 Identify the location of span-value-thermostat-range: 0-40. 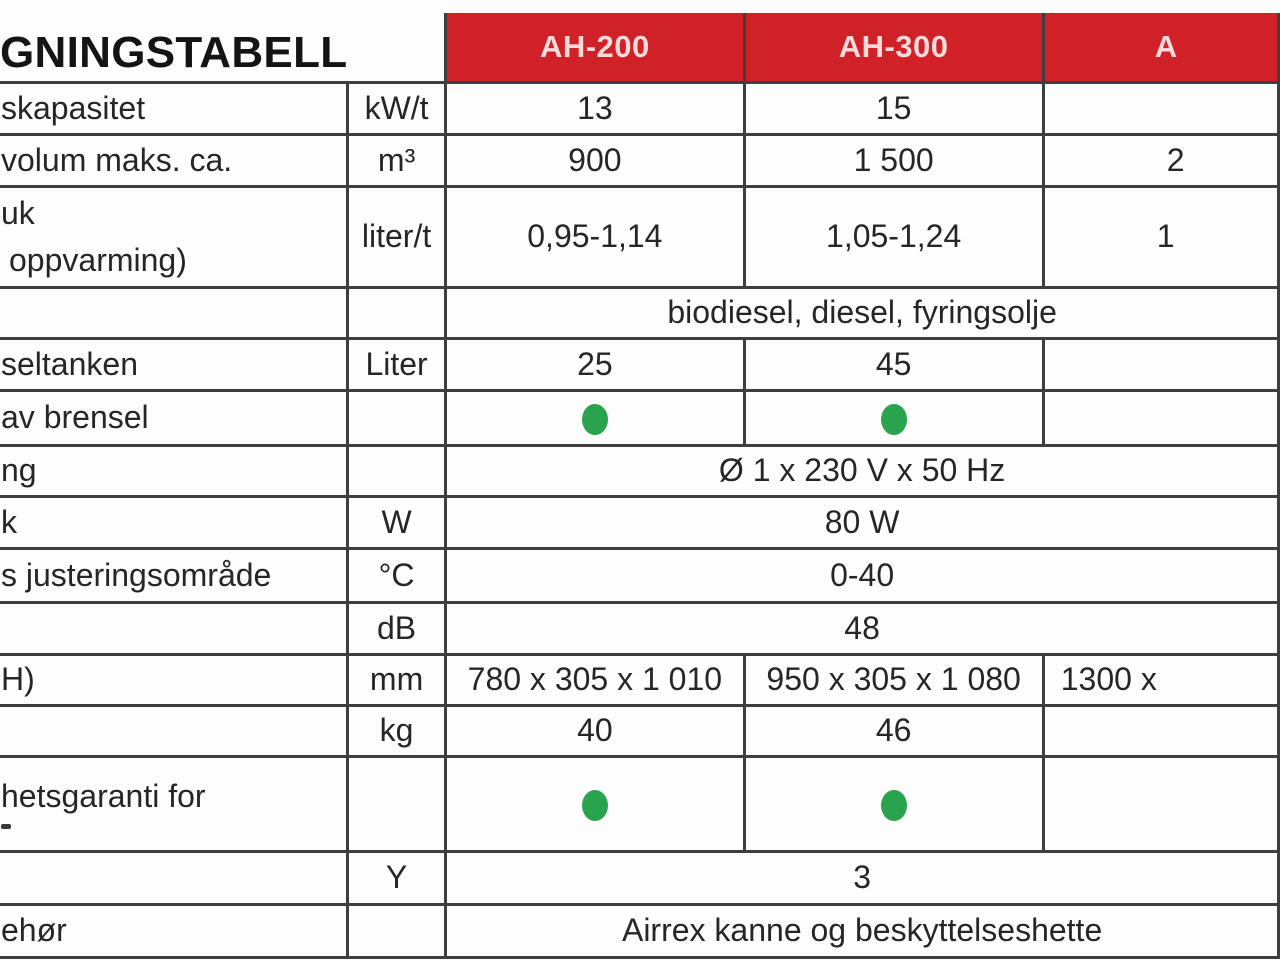
(862, 575).